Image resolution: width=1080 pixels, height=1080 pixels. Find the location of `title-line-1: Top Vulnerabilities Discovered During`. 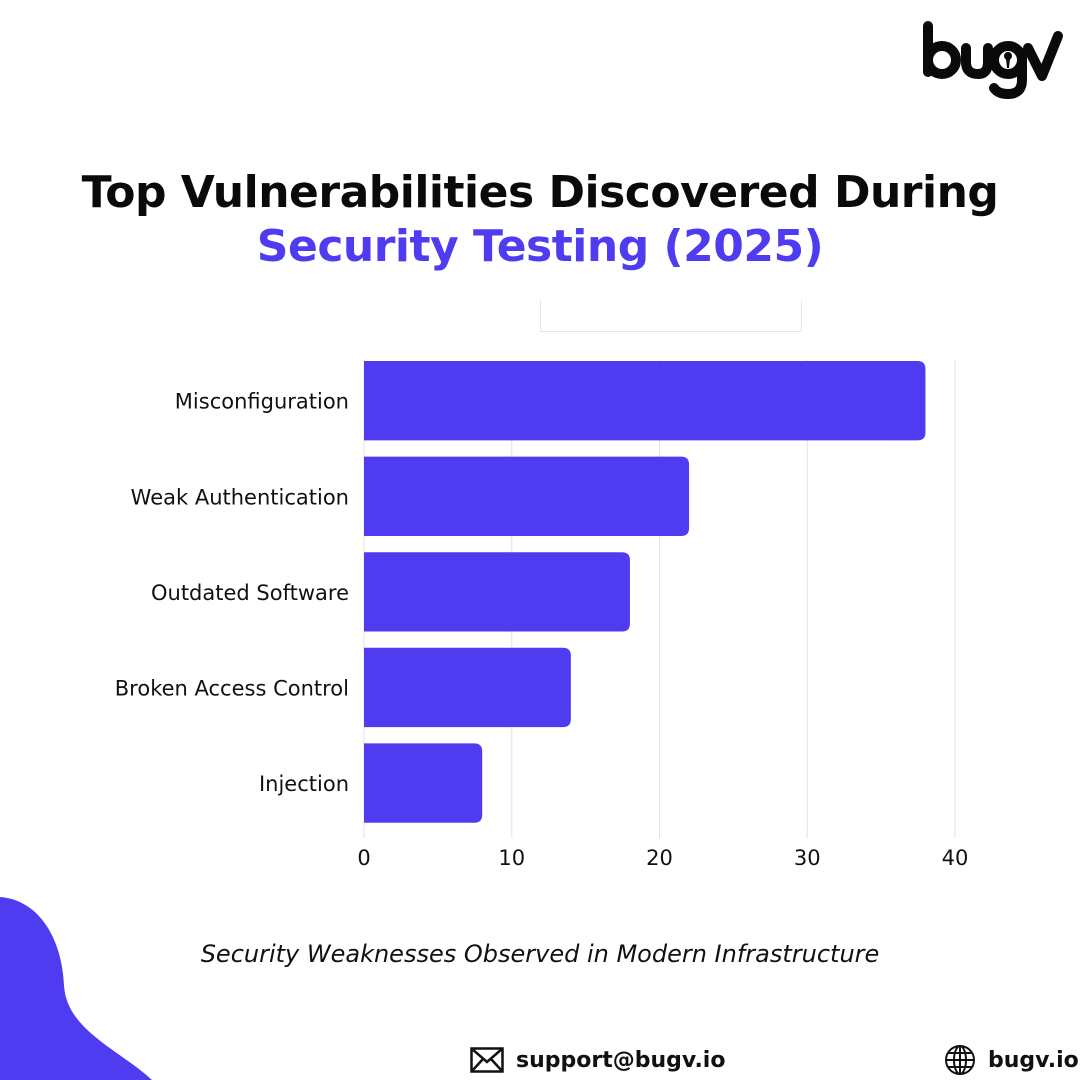

title-line-1: Top Vulnerabilities Discovered During is located at coordinates (540, 192).